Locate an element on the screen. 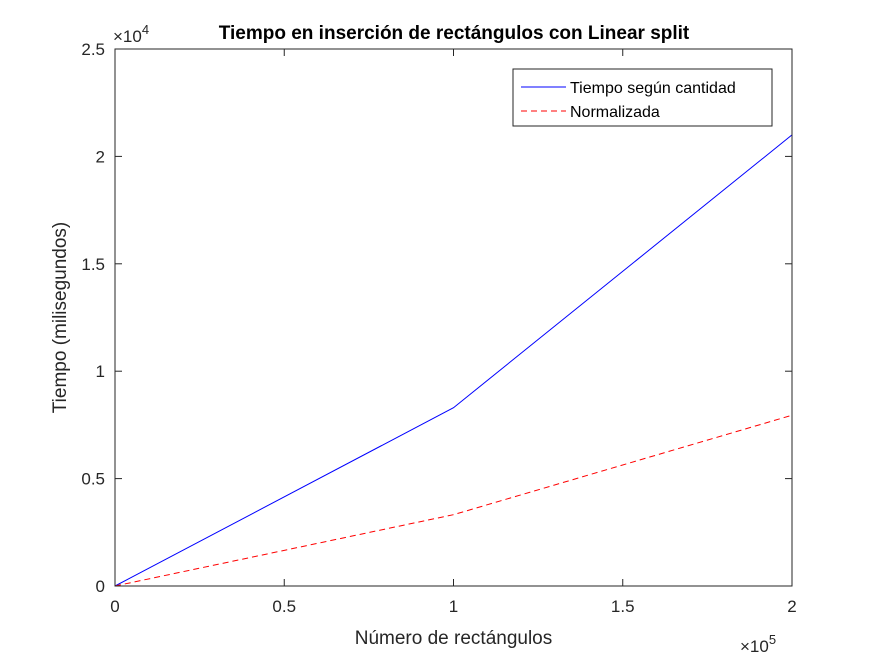 This screenshot has height=661, width=875. x-axis-exponent: ×10⁵ is located at coordinates (758, 644).